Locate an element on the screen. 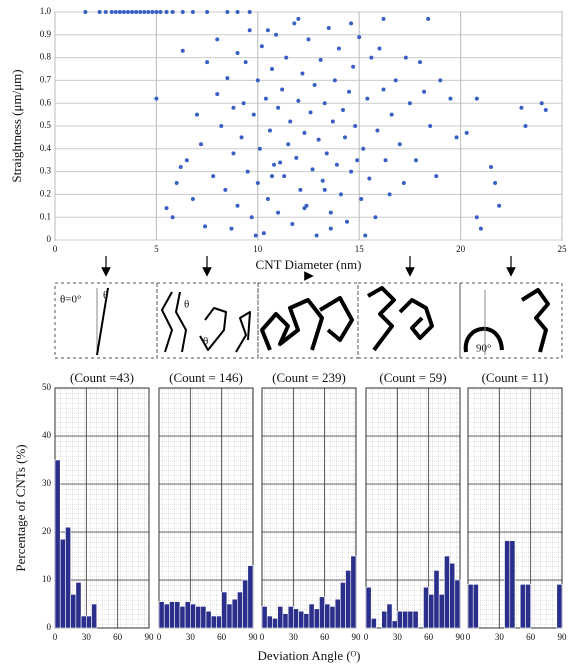 Image resolution: width=572 pixels, height=669 pixels. x-tick-label: 25 is located at coordinates (563, 249).